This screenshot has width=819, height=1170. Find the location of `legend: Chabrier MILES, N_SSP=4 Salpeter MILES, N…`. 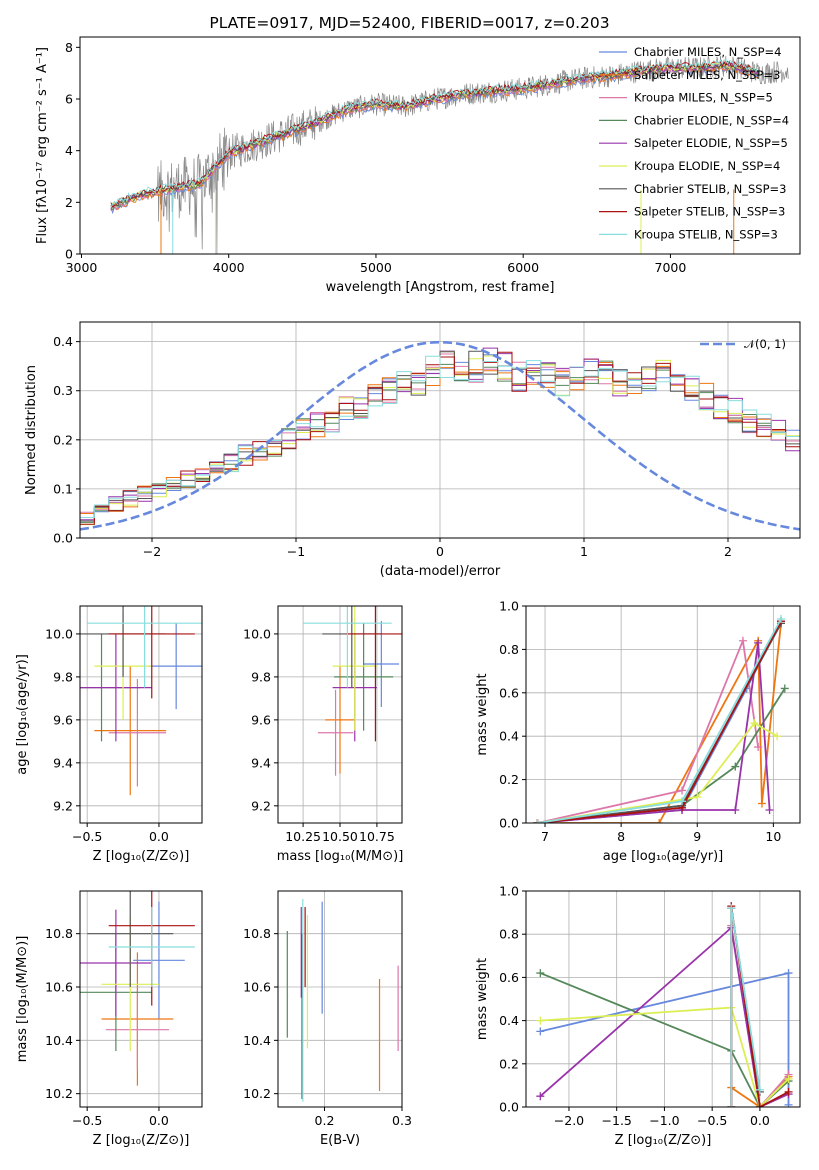

legend: Chabrier MILES, N_SSP=4 Salpeter MILES, N… is located at coordinates (694, 143).